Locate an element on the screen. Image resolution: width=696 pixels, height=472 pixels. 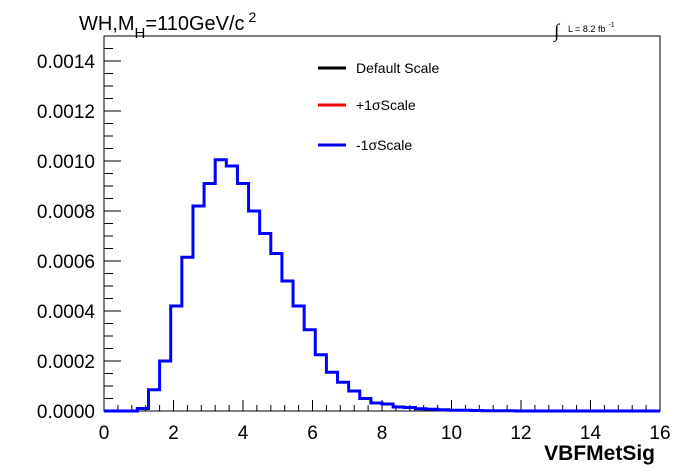
x-tick-label: 4 is located at coordinates (243, 433).